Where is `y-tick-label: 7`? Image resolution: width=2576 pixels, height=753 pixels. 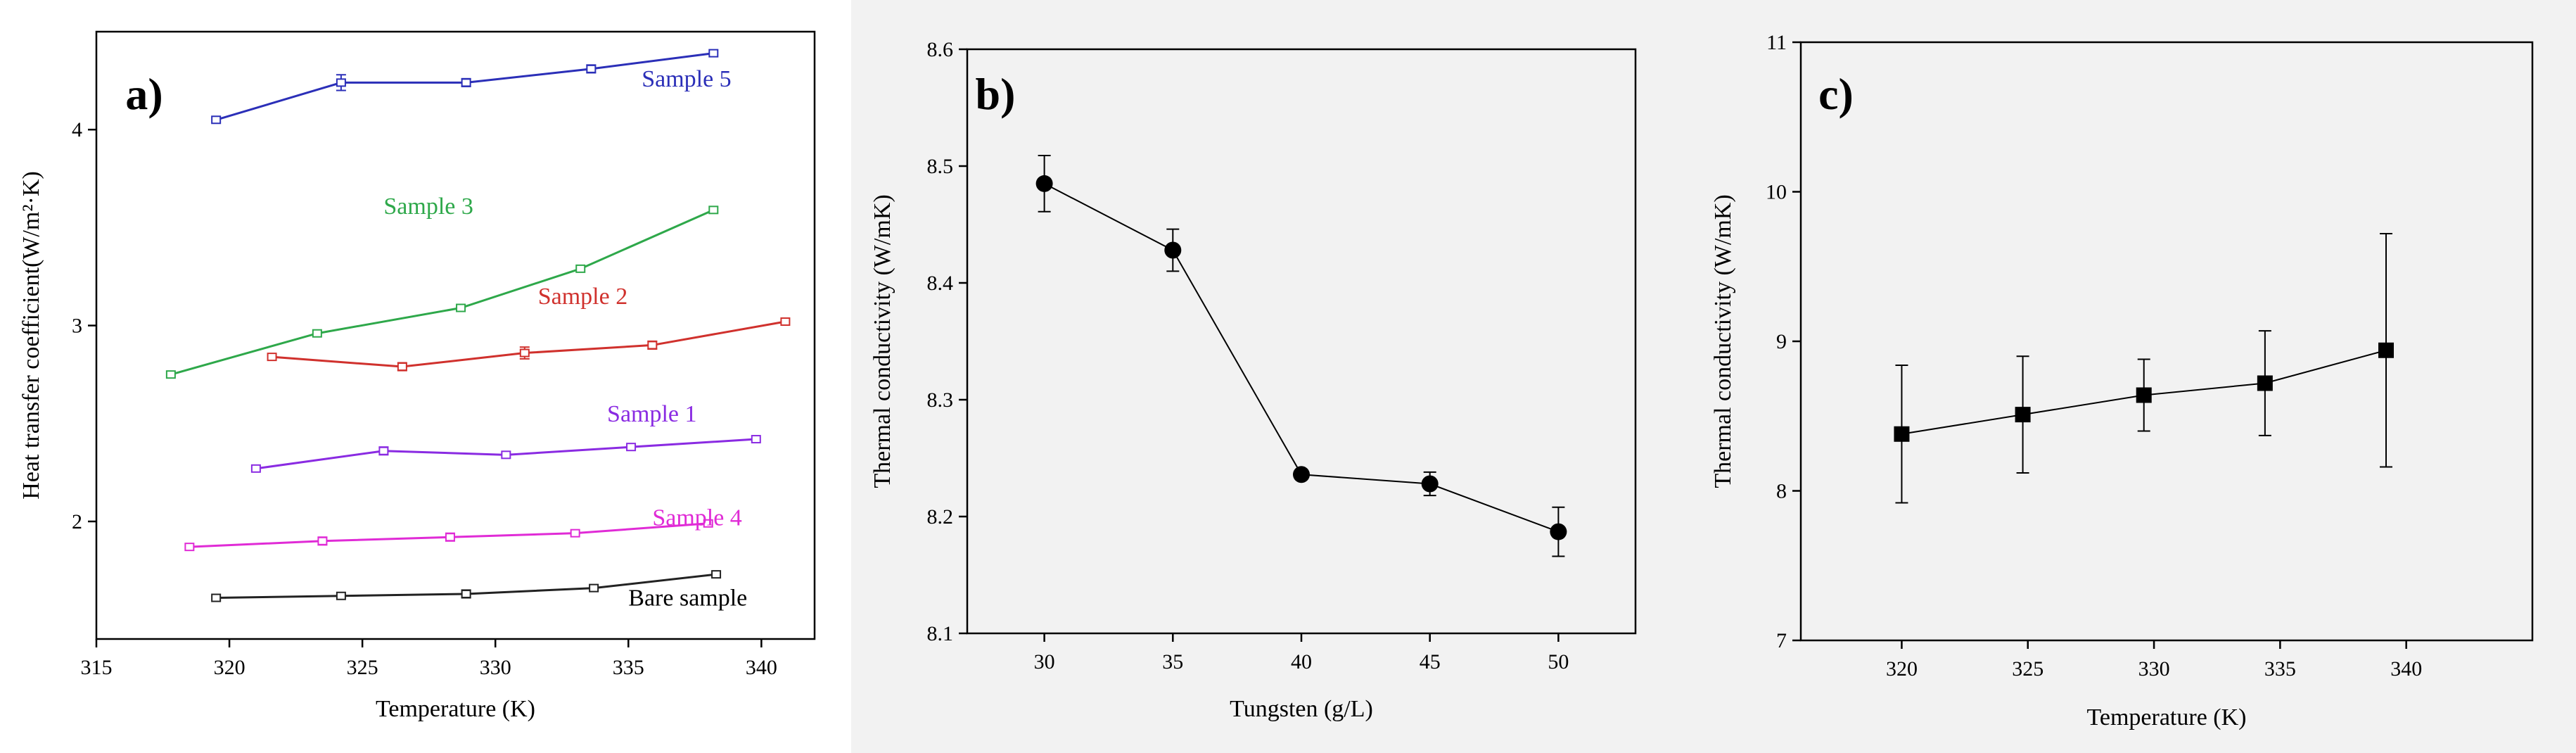
y-tick-label: 7 is located at coordinates (1781, 640).